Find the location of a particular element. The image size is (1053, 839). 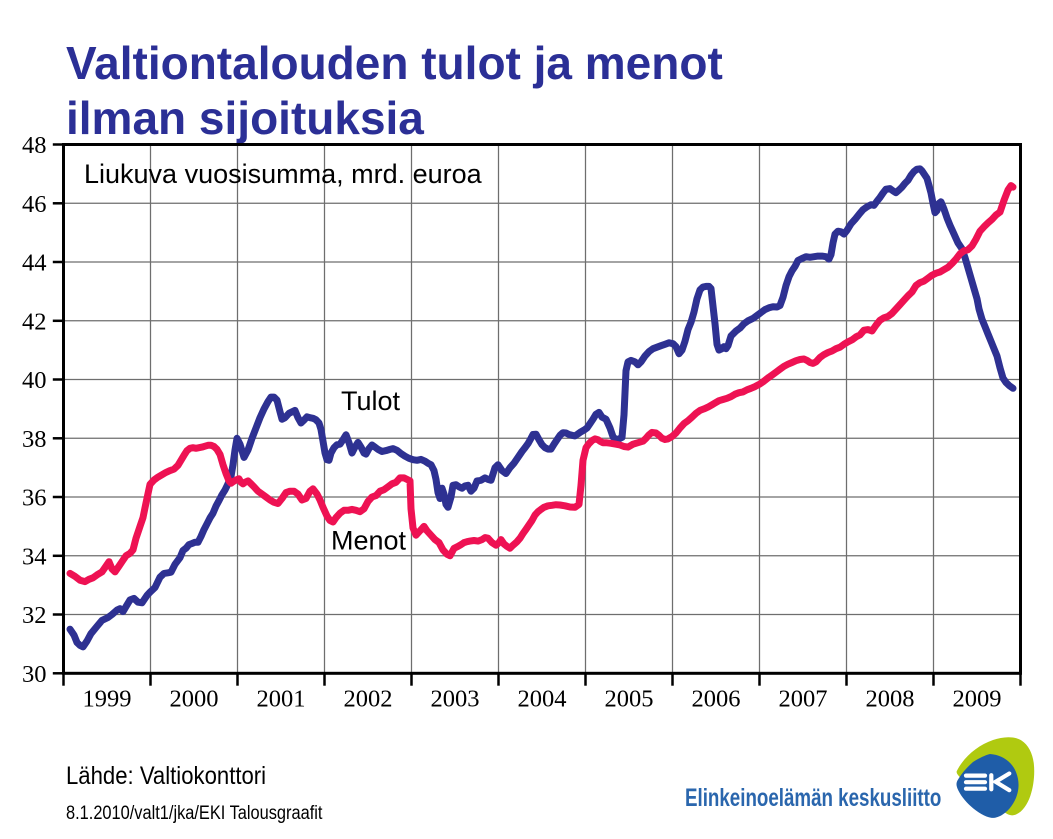

svg-text: 36 is located at coordinates (34, 498).